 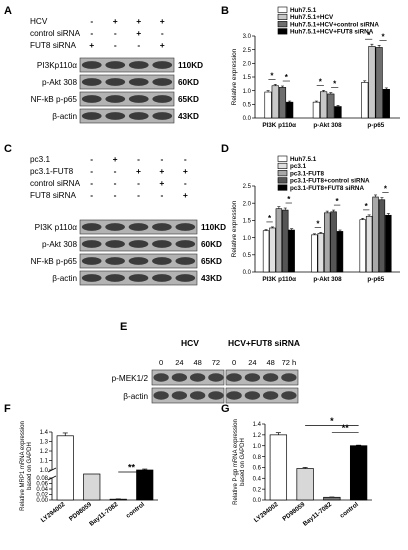 I want to click on y-axis-label: Relative P-gp mRNA expression, so click(x=236, y=462).